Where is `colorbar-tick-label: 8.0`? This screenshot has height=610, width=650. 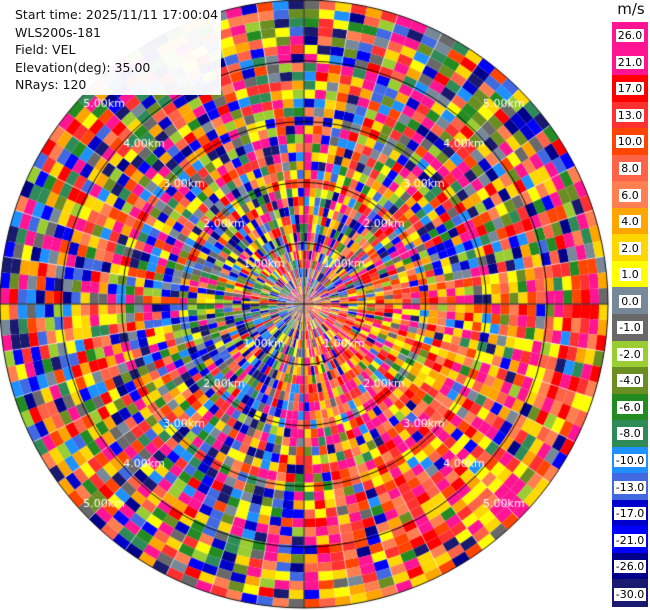 colorbar-tick-label: 8.0 is located at coordinates (630, 168).